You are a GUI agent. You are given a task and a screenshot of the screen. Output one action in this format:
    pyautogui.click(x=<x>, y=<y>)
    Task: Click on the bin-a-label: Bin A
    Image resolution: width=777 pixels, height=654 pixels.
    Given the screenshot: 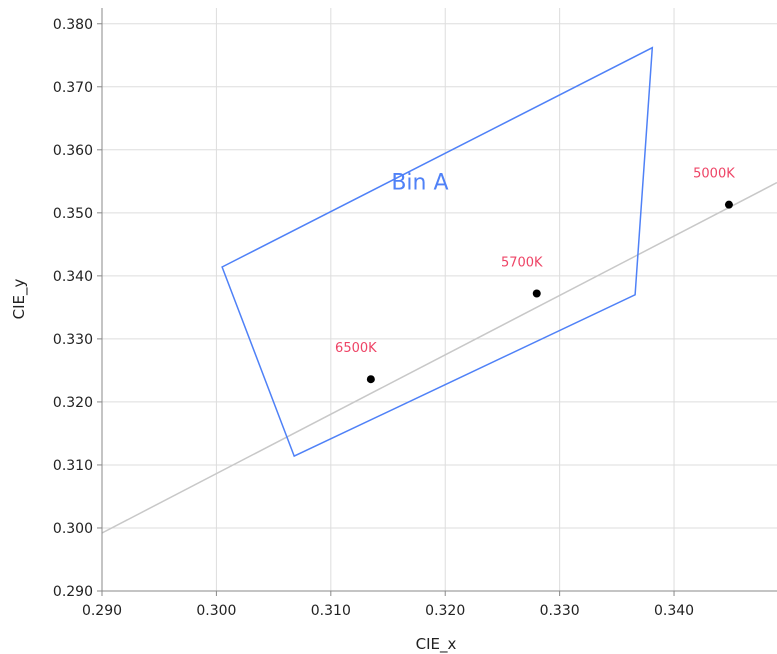 What is the action you would take?
    pyautogui.click(x=419, y=182)
    